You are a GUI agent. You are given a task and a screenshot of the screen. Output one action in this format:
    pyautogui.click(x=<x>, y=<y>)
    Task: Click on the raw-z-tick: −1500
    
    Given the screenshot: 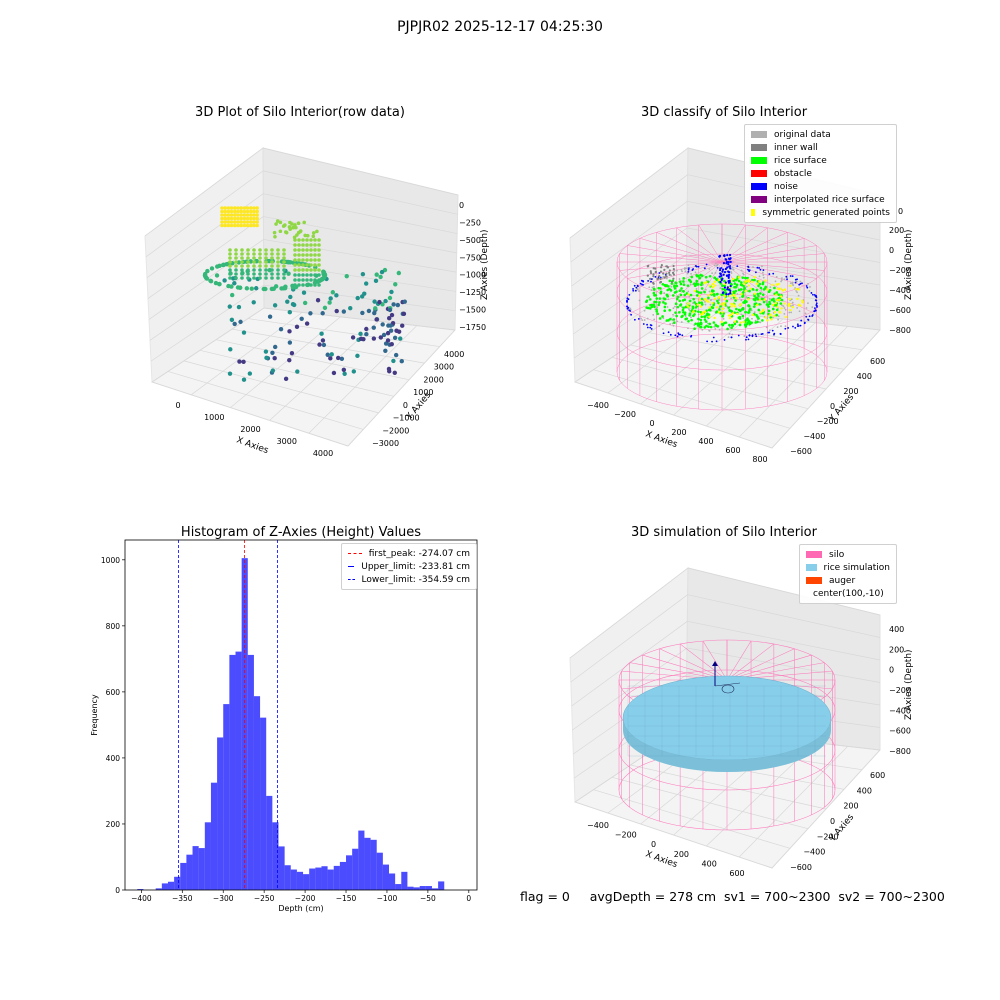 What is the action you would take?
    pyautogui.click(x=472, y=310)
    